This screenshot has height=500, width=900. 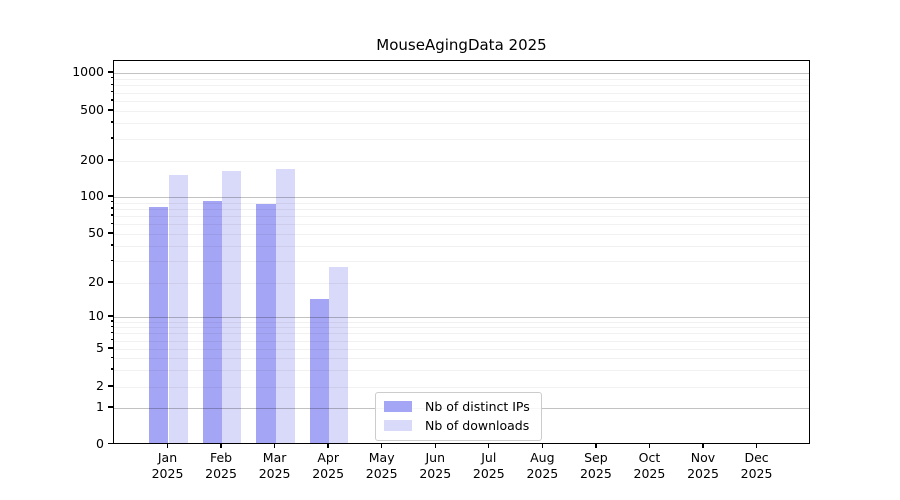 I want to click on x-tick-label: Mar 2025, so click(x=275, y=466).